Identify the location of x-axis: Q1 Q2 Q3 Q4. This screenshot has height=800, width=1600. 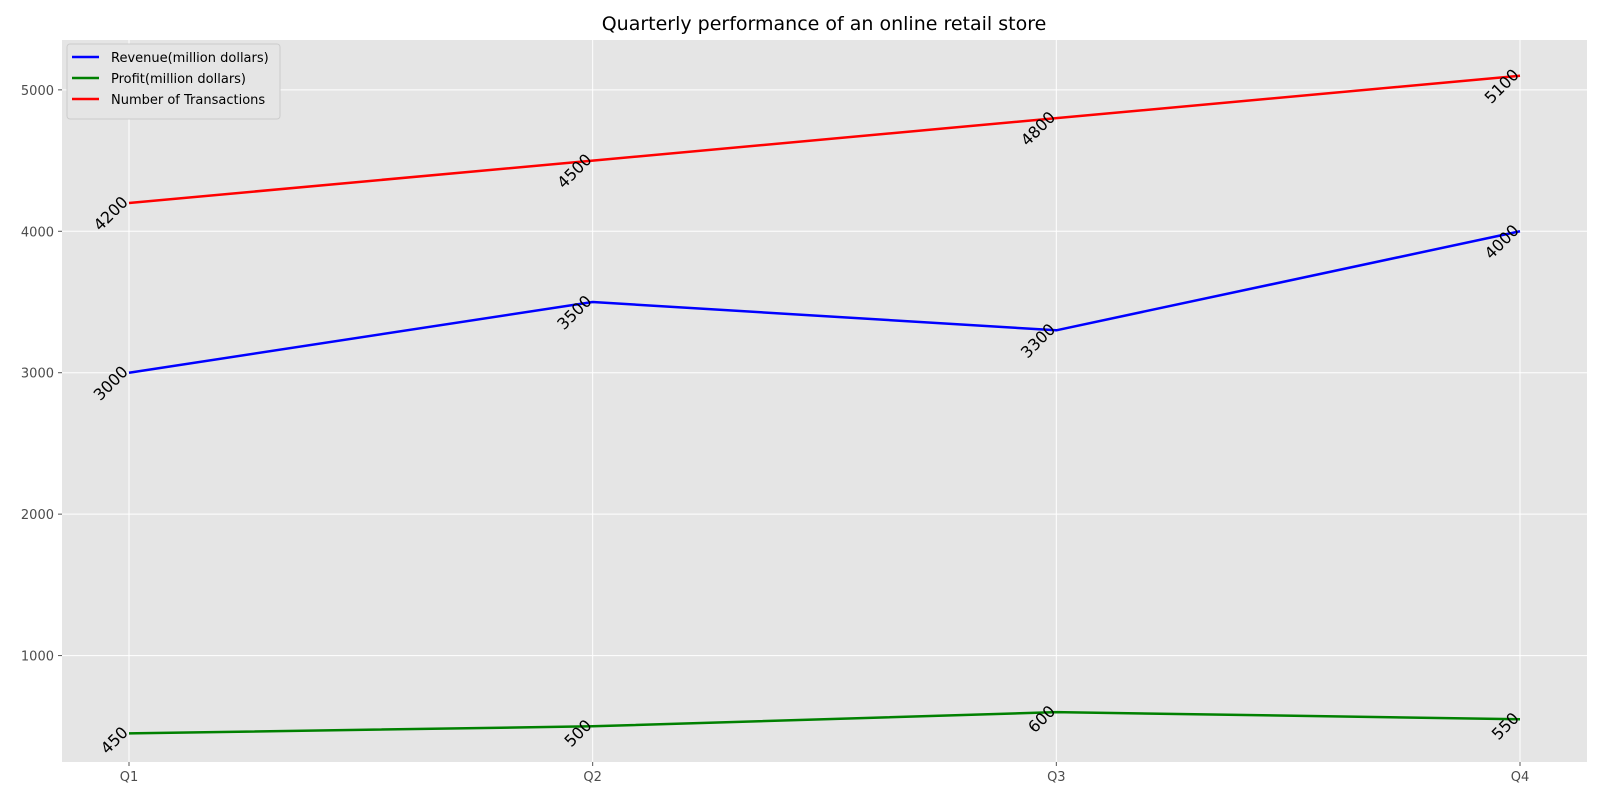
(825, 773).